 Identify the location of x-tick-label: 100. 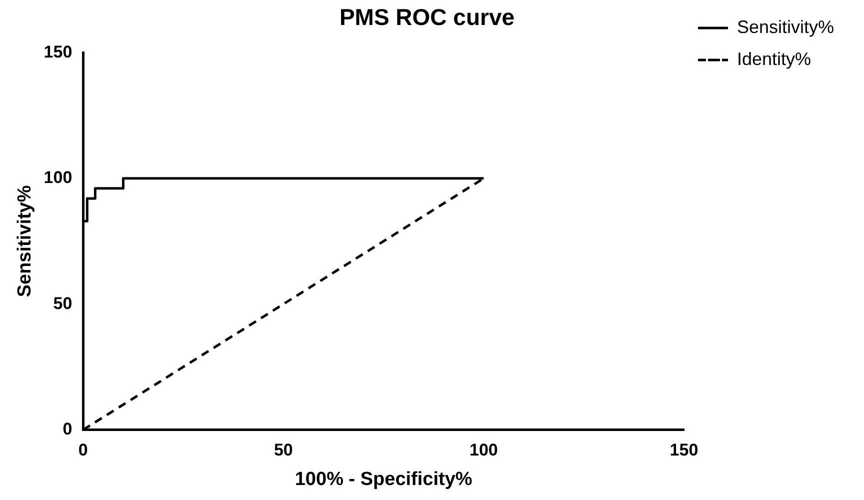
(484, 450).